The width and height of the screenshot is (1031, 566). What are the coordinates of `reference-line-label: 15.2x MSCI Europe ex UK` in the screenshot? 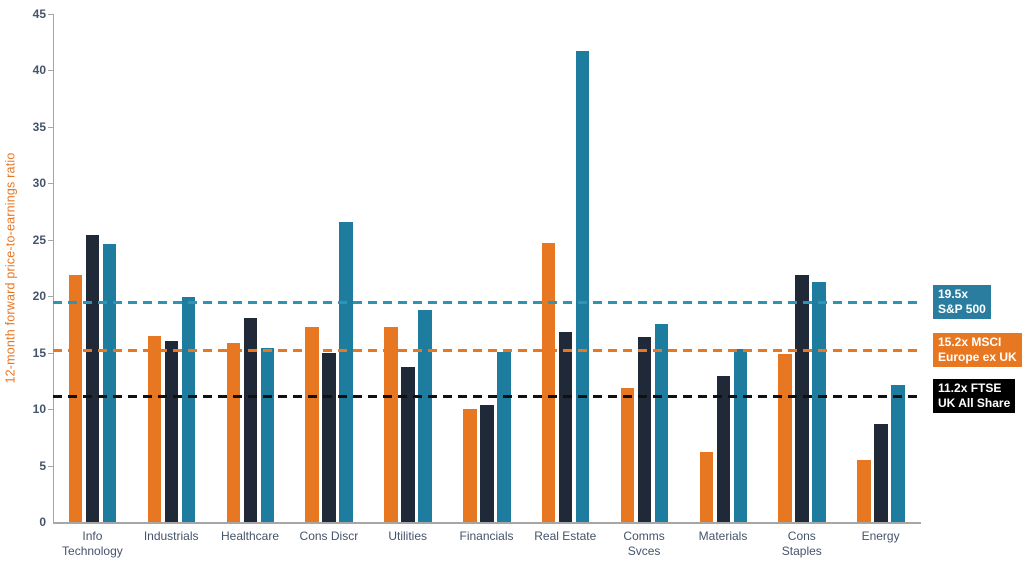 It's located at (977, 350).